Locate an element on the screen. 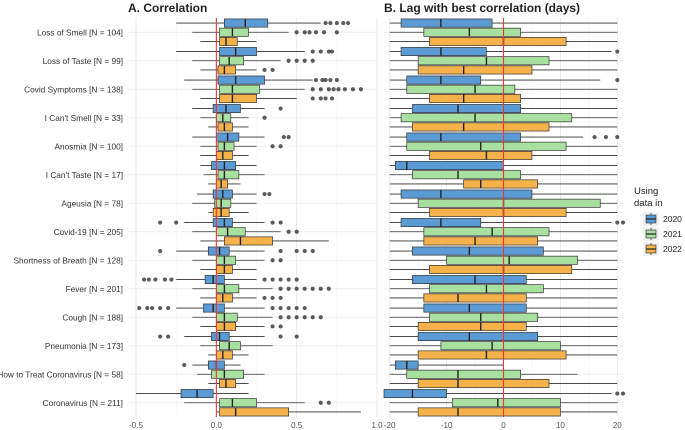 This screenshot has height=430, width=685. panel-a-title: A. Correlation is located at coordinates (167, 8).